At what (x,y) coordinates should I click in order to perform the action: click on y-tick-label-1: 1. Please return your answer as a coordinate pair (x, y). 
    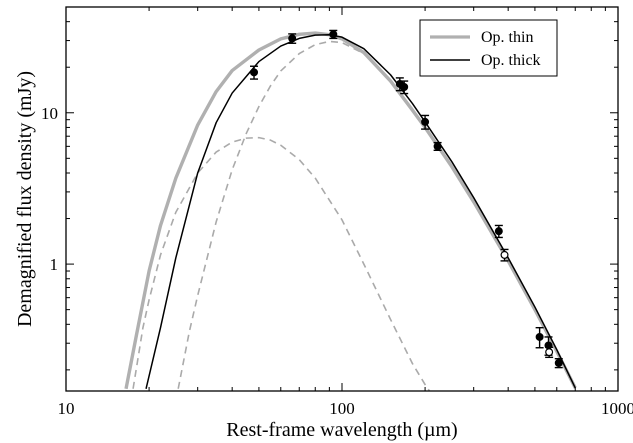
    Looking at the image, I should click on (54, 264).